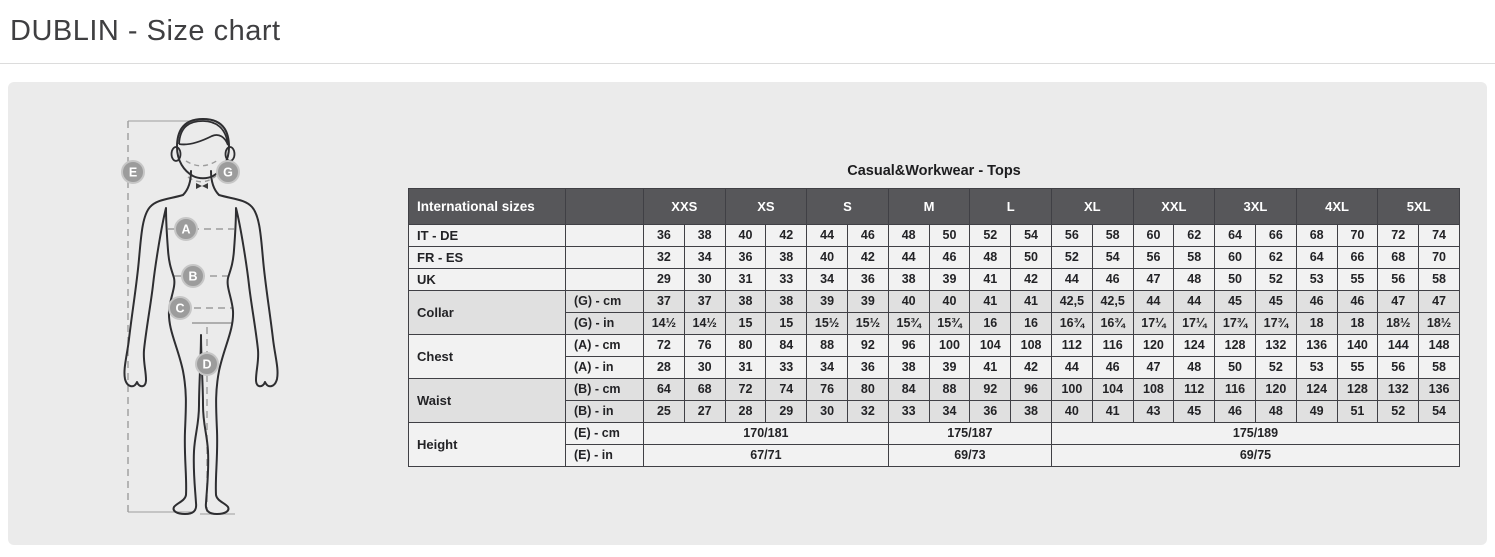 The height and width of the screenshot is (557, 1495). I want to click on size-value-cell: 175/187, so click(969, 433).